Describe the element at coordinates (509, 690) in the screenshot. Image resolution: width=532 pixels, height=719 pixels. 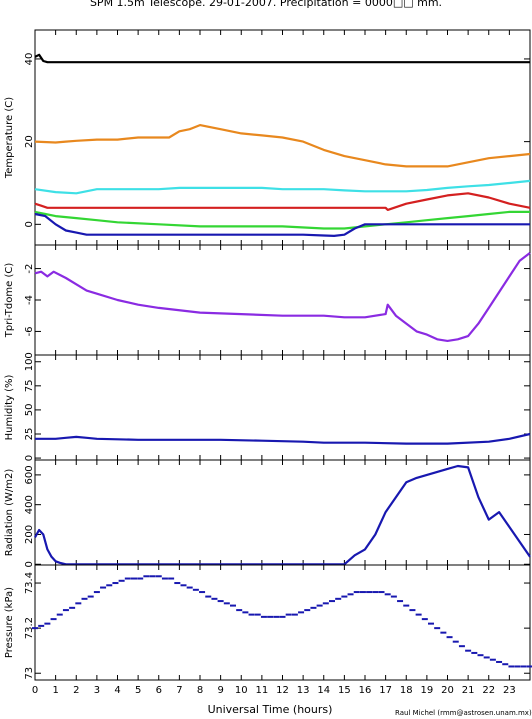
I see `x-tick-label: 23` at that location.